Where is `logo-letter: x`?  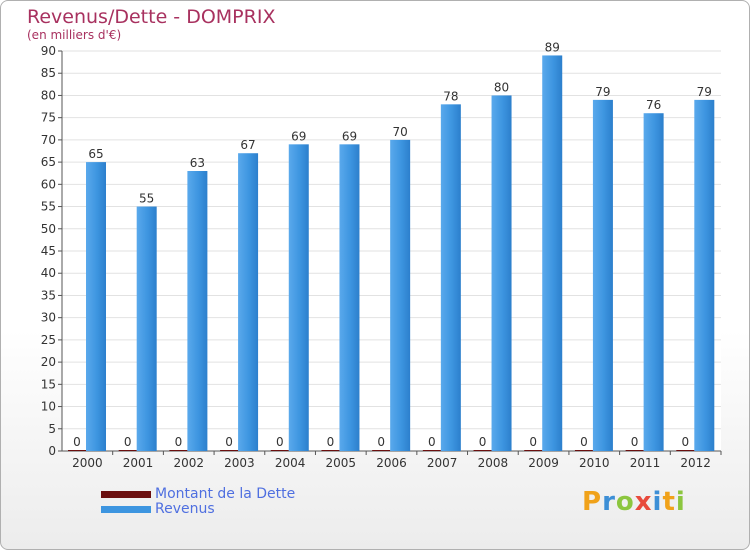 logo-letter: x is located at coordinates (643, 502).